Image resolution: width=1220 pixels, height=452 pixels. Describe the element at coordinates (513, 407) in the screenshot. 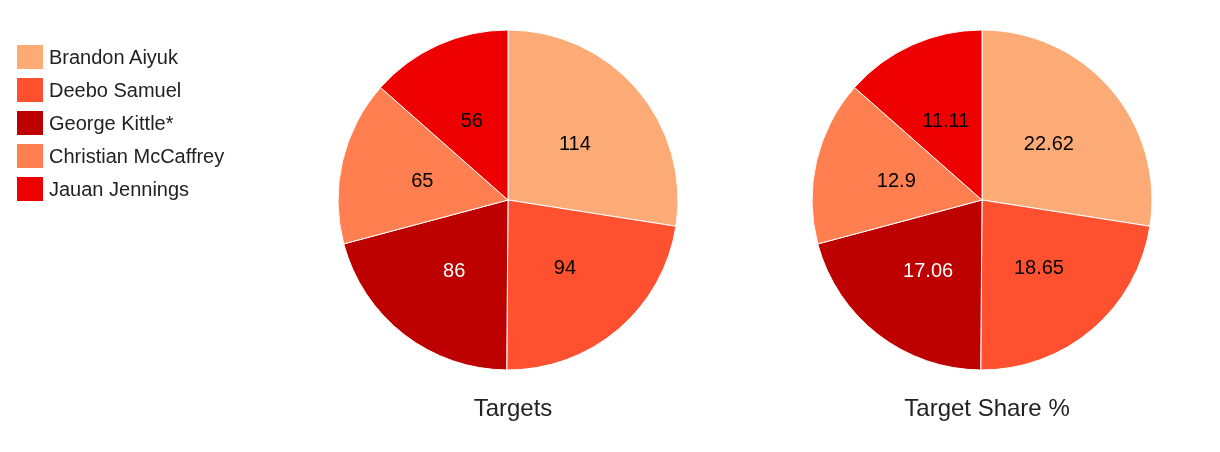

I see `text: Targets` at that location.